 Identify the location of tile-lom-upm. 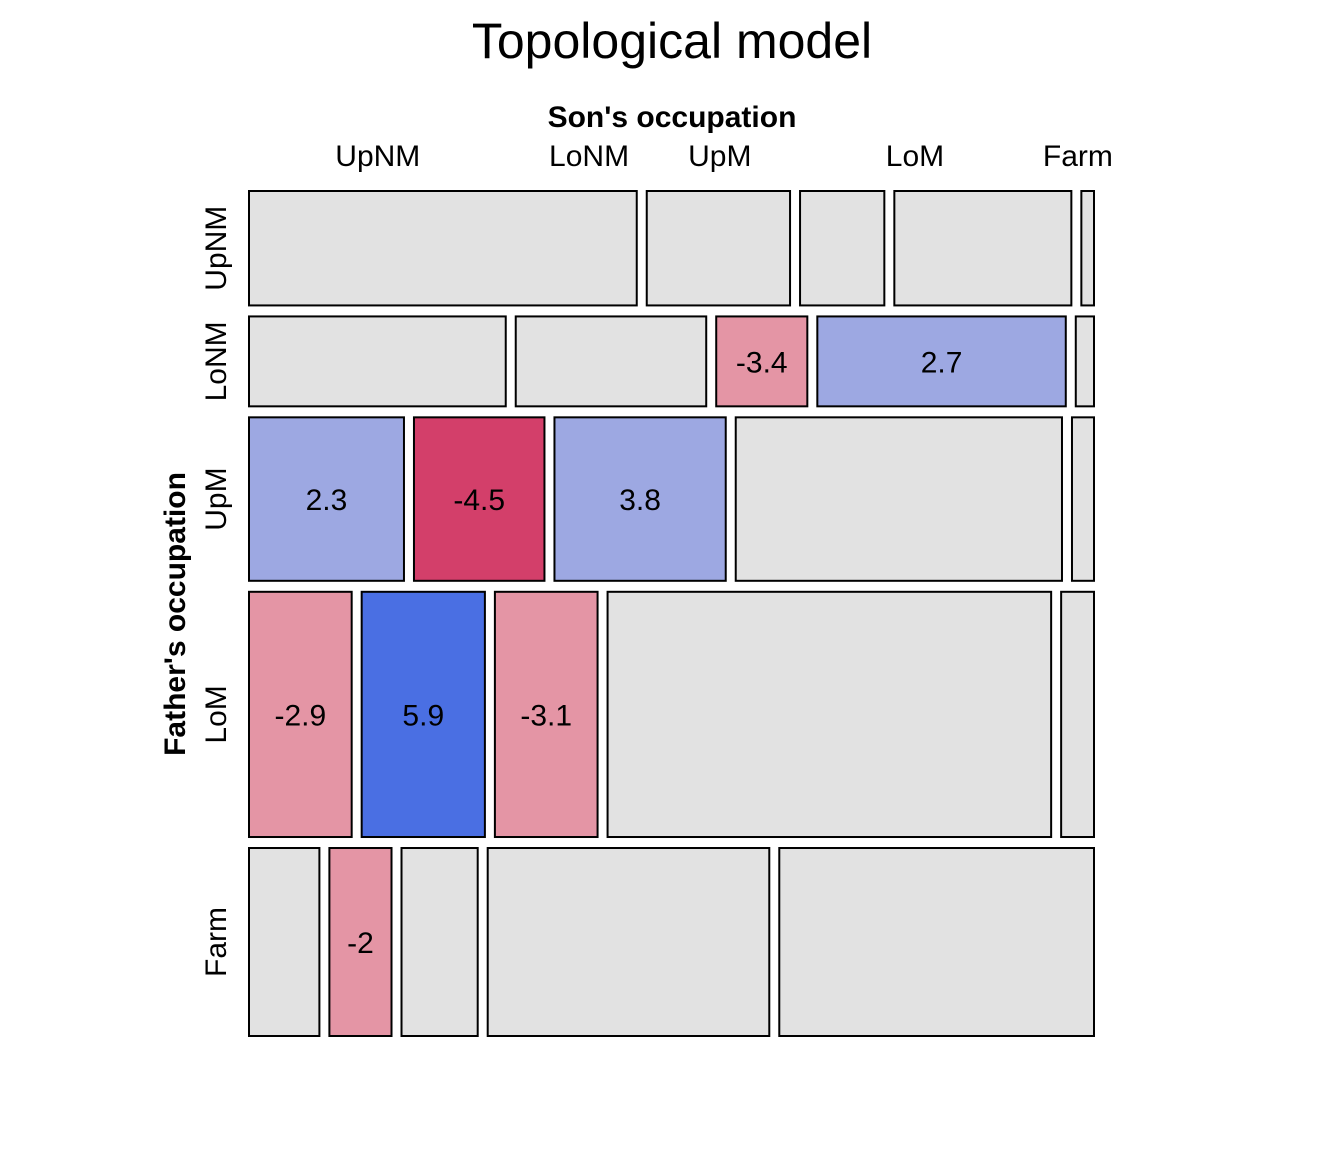
(546, 714).